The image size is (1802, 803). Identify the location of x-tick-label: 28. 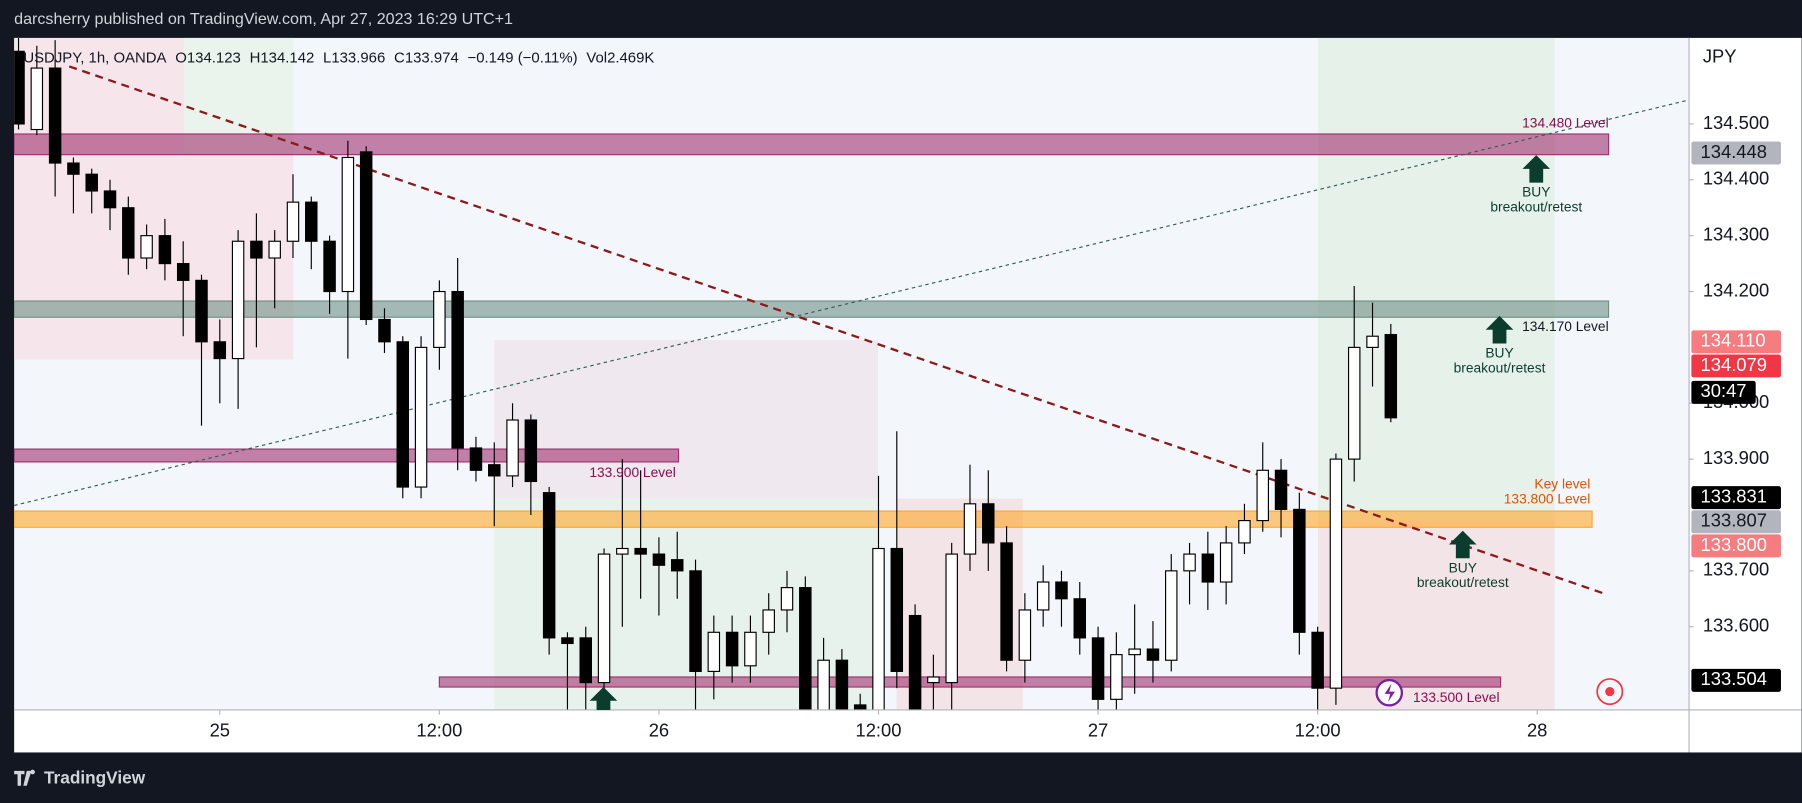
(1537, 730).